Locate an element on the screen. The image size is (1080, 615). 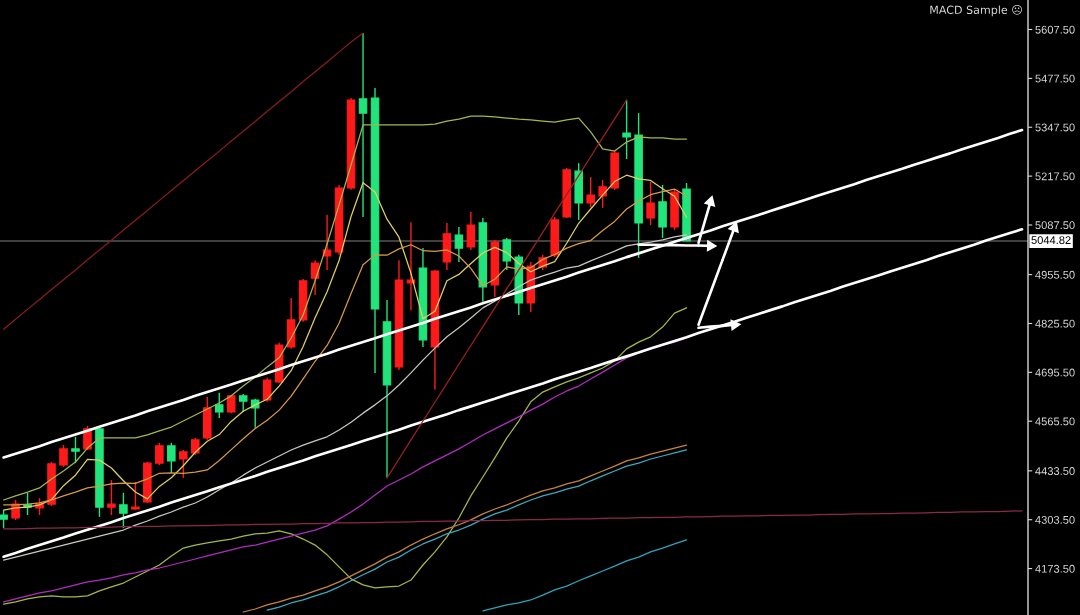
y-tick-label: 4565.50 is located at coordinates (1055, 421).